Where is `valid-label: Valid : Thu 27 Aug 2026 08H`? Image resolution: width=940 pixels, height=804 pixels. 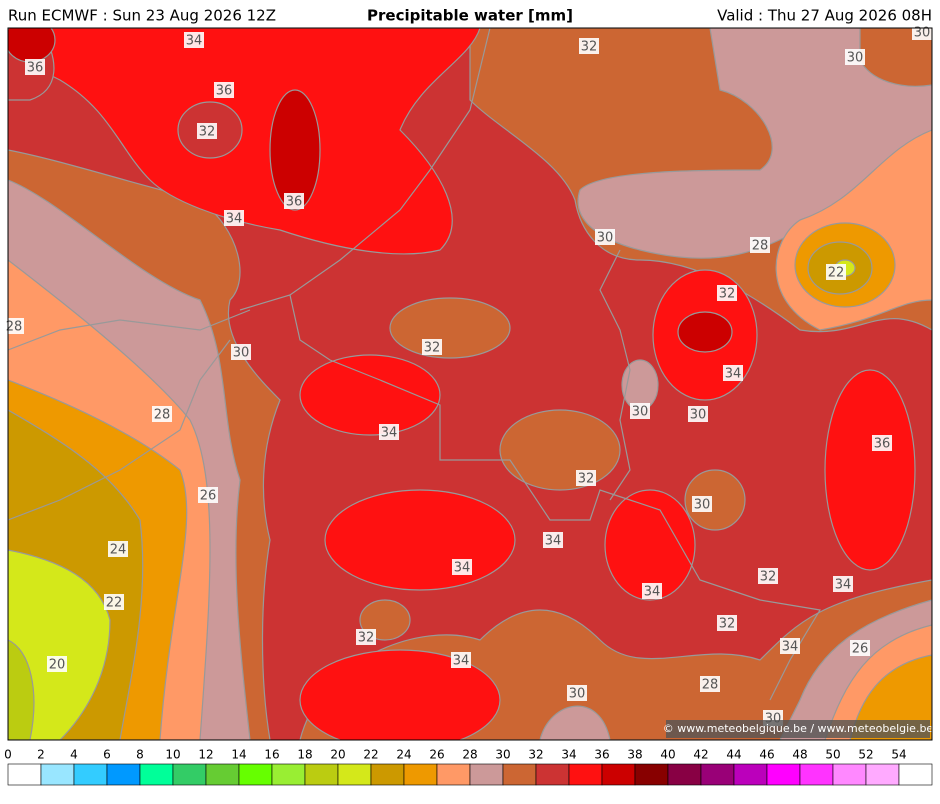
valid-label: Valid : Thu 27 Aug 2026 08H is located at coordinates (824, 16).